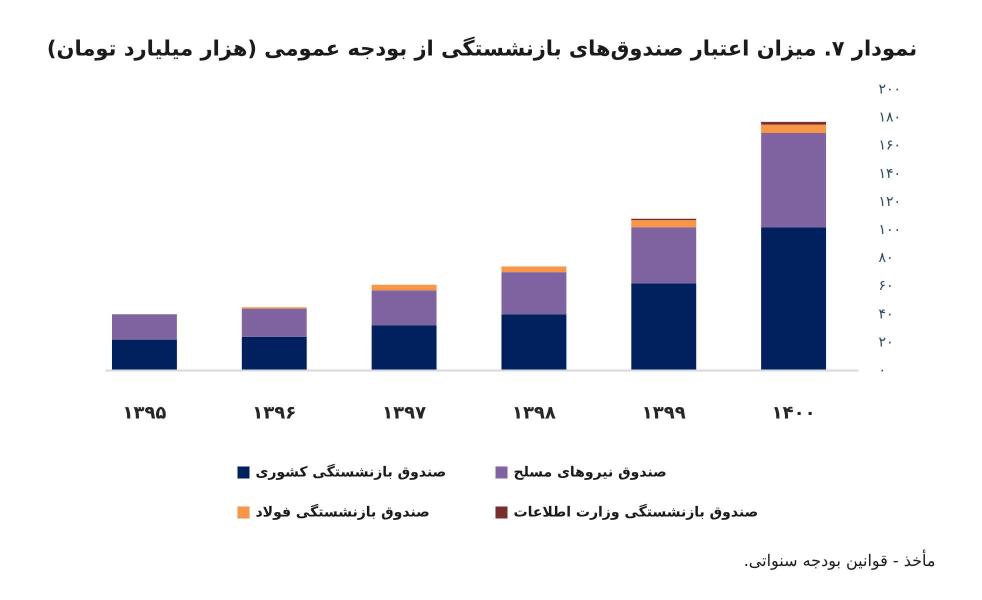 The image size is (982, 600). Describe the element at coordinates (882, 370) in the screenshot. I see `y-tick-label: ۰` at that location.